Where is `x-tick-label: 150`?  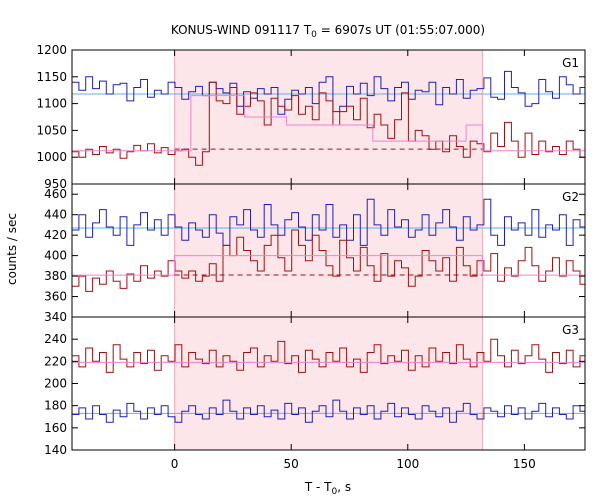
x-tick-label: 150 is located at coordinates (524, 464).